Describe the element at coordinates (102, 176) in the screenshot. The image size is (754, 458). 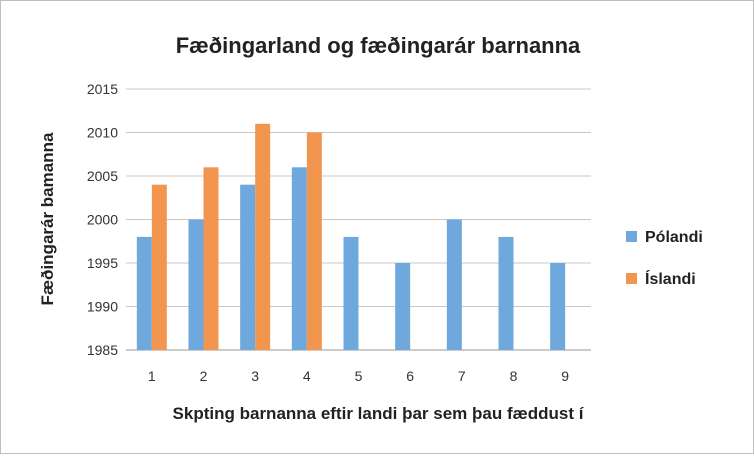
I see `y-tick-label: 2005` at that location.